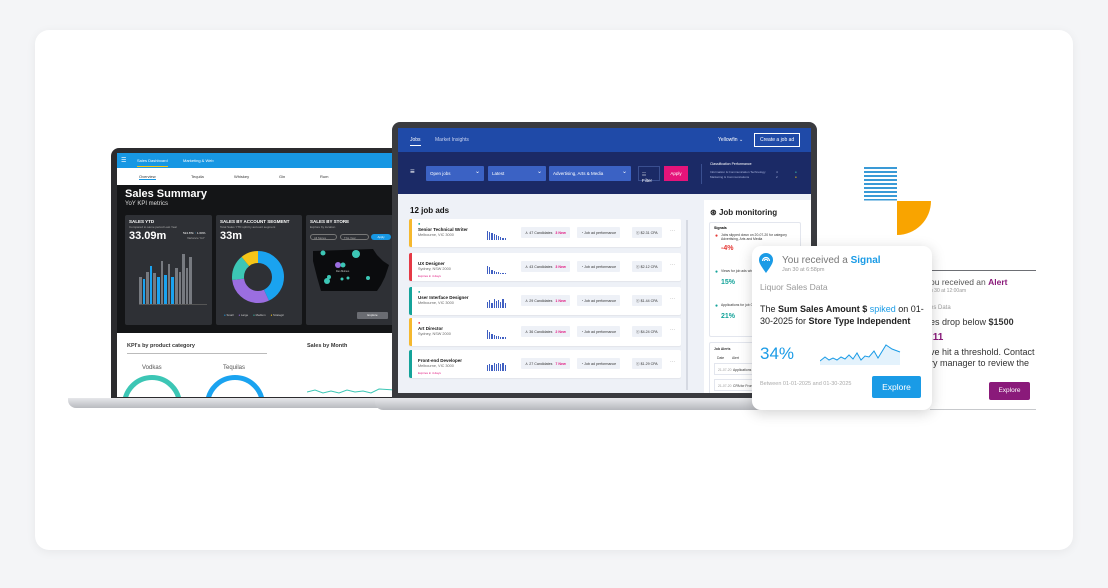 The height and width of the screenshot is (588, 1108). Describe the element at coordinates (381, 237) in the screenshot. I see `store-apply-button: Apply` at that location.